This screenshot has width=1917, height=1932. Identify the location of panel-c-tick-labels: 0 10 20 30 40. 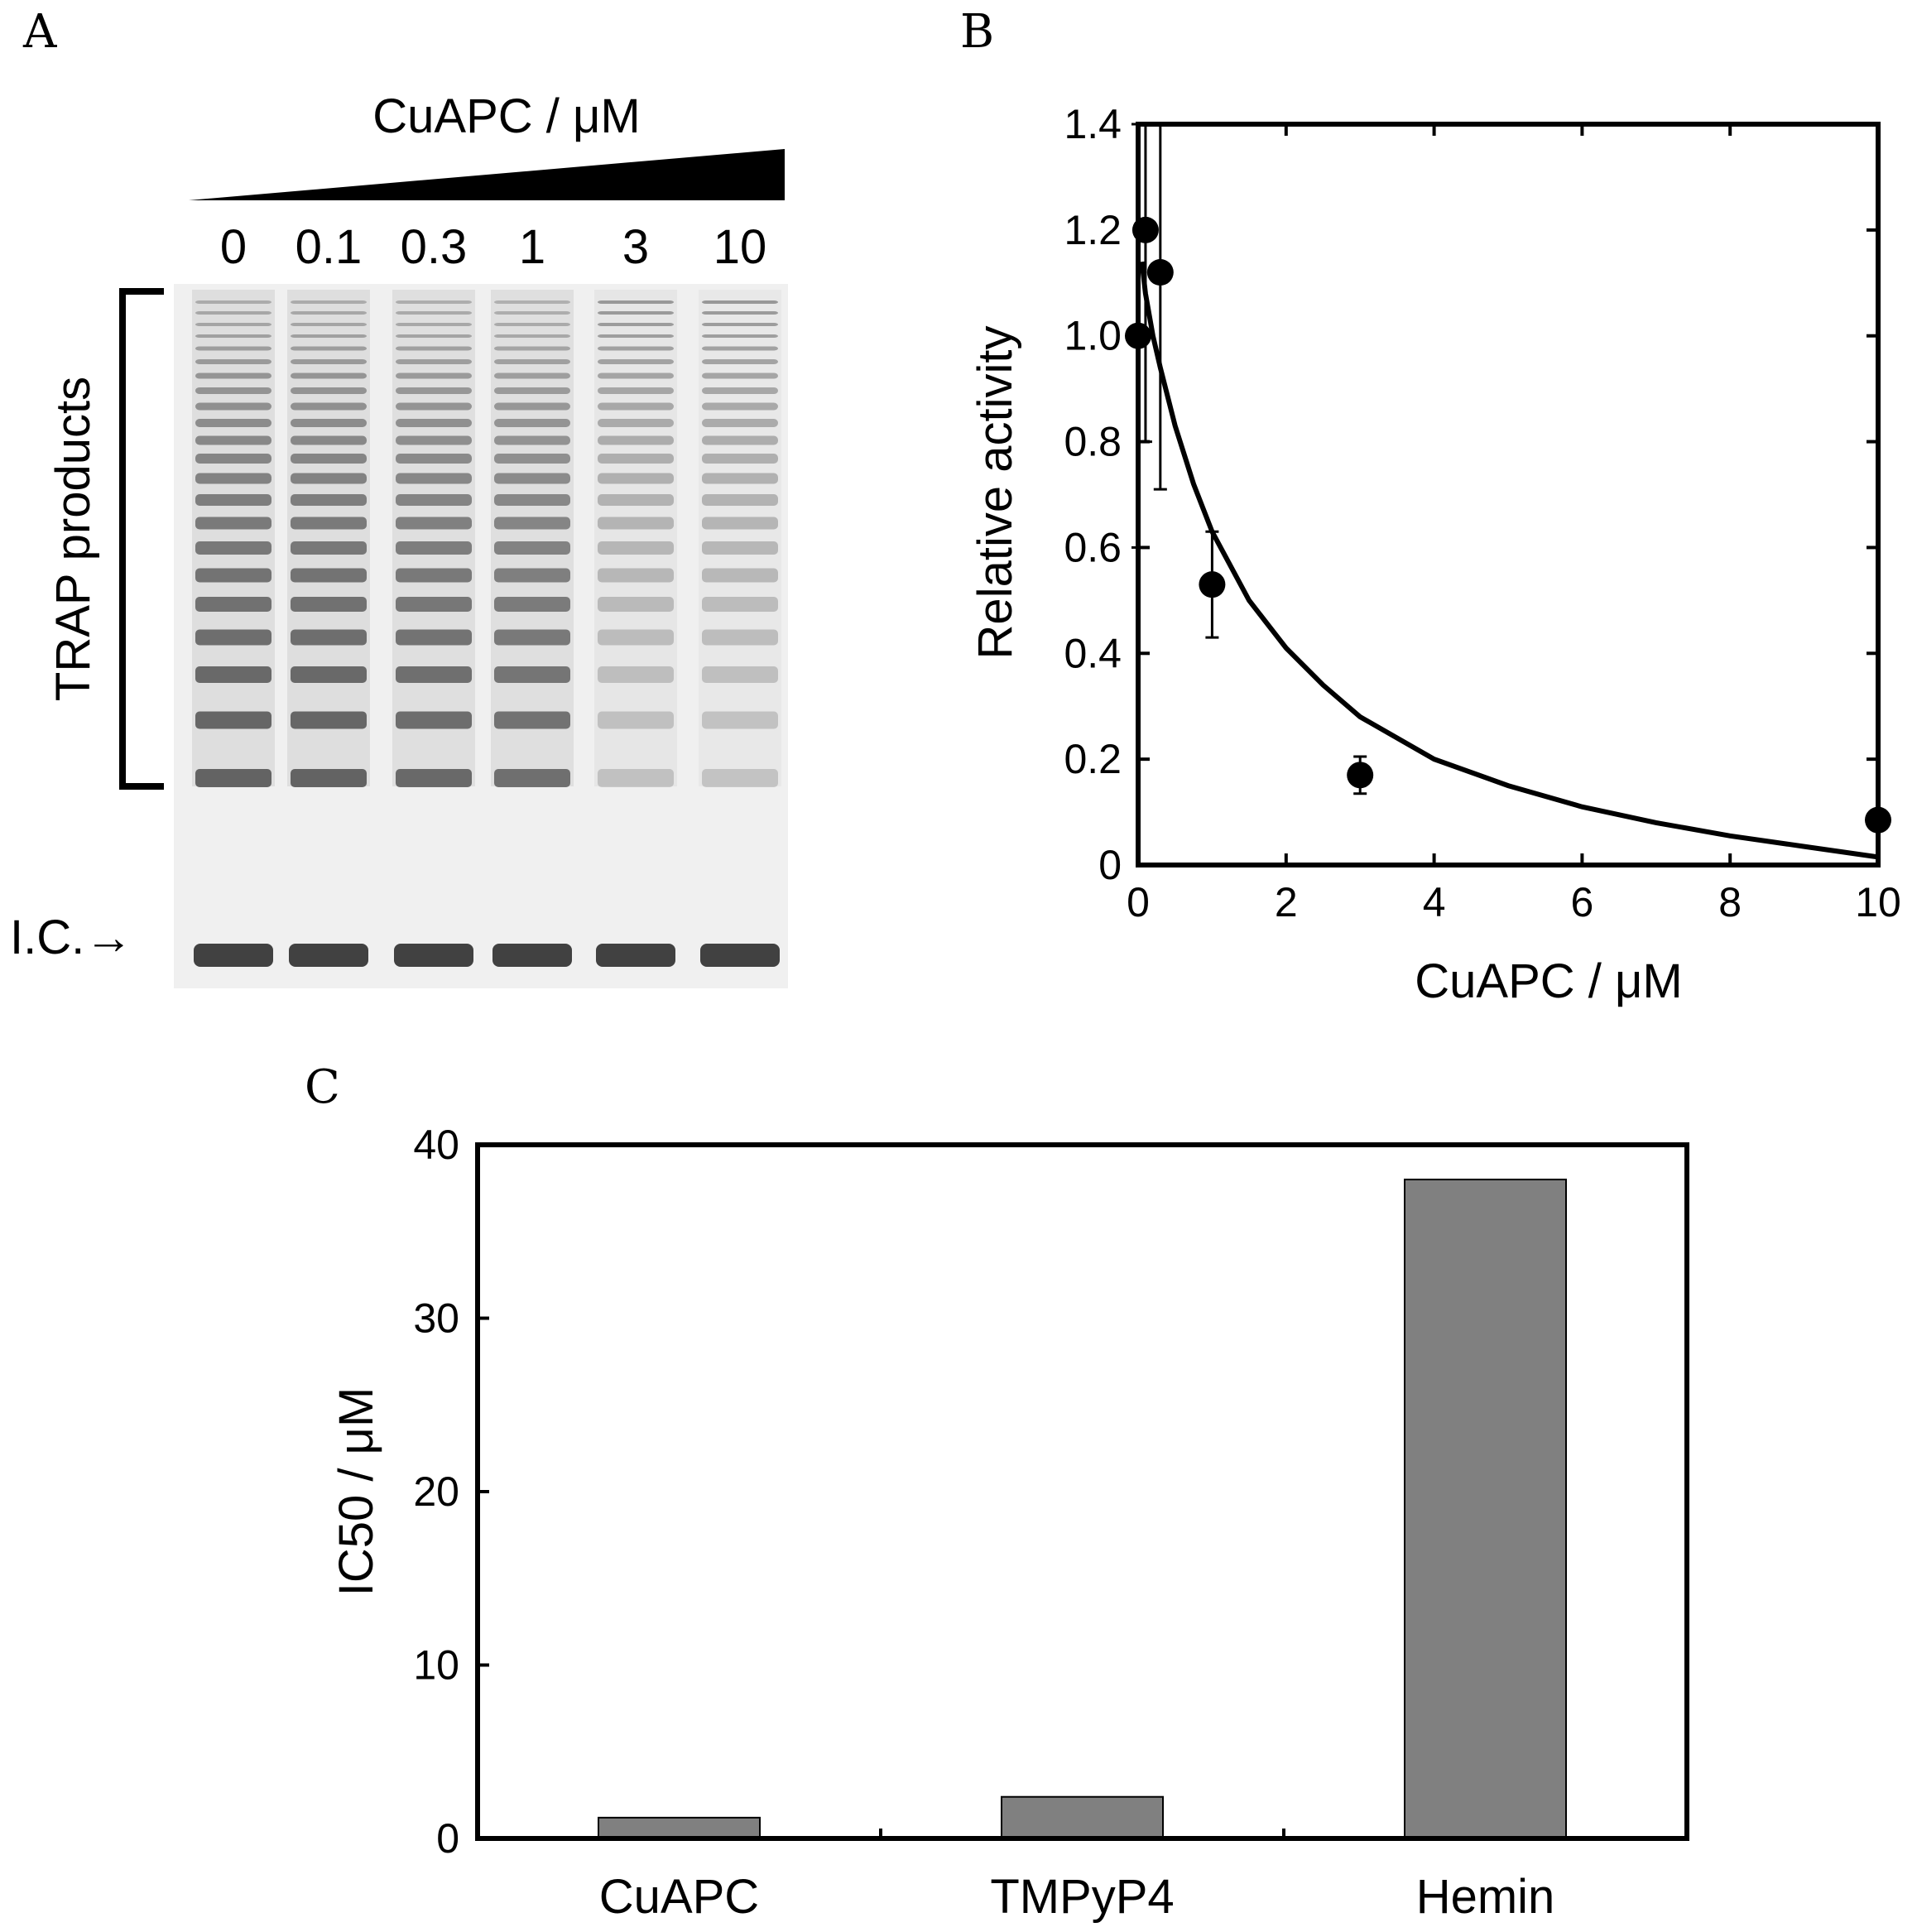
(436, 1492).